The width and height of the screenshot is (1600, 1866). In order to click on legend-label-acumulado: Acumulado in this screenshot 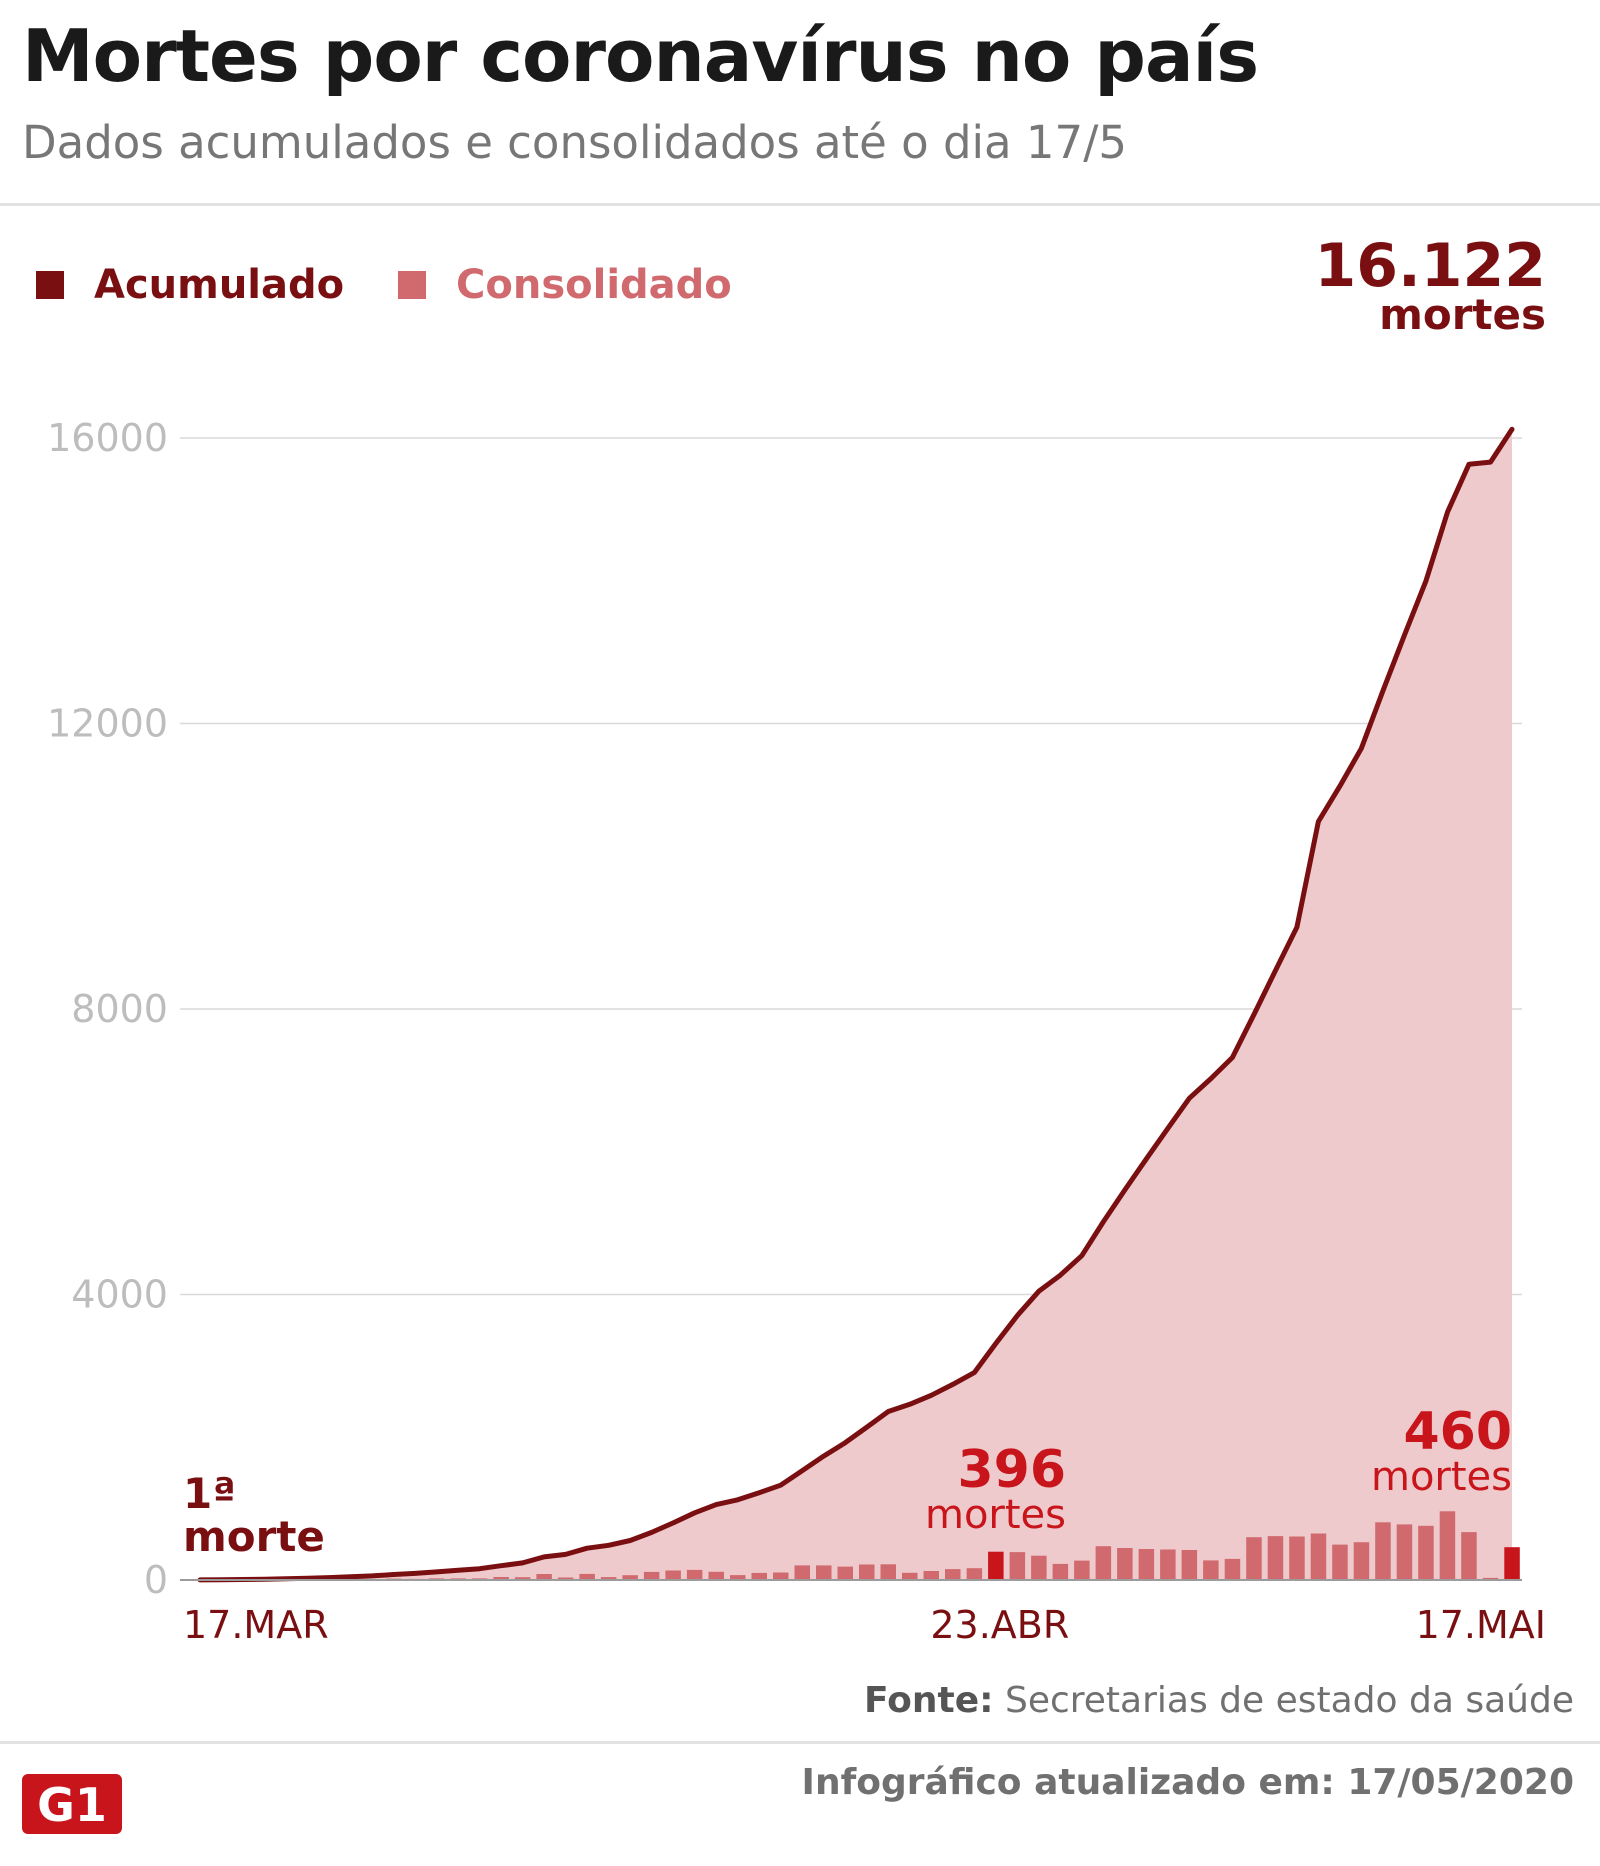, I will do `click(219, 285)`.